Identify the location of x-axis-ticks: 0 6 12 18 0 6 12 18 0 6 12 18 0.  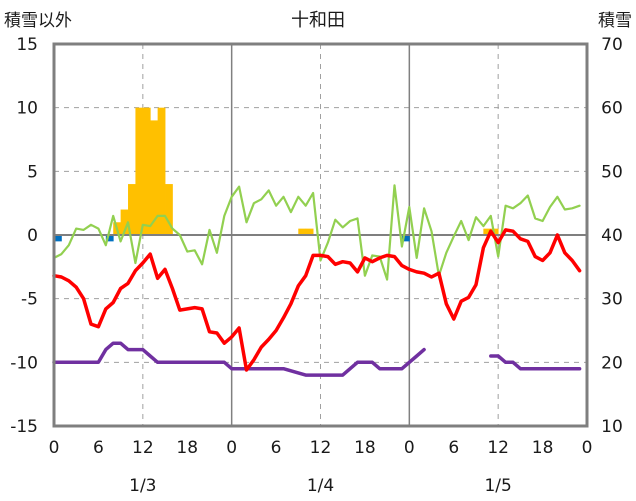
(321, 448).